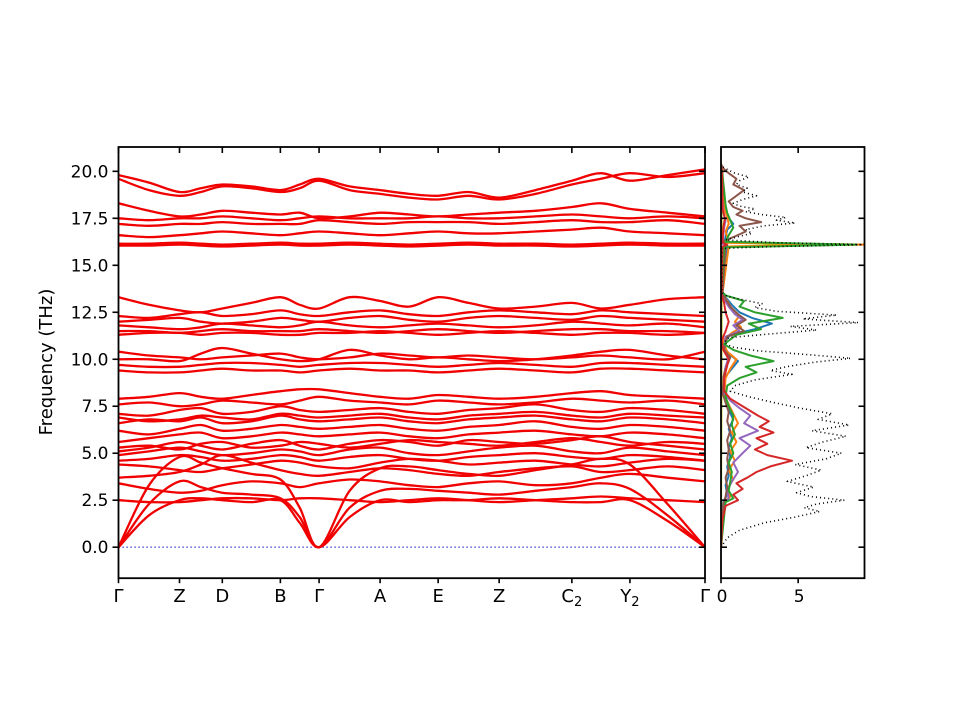 The height and width of the screenshot is (720, 960). Describe the element at coordinates (94, 454) in the screenshot. I see `y-tick-label: 5.0` at that location.